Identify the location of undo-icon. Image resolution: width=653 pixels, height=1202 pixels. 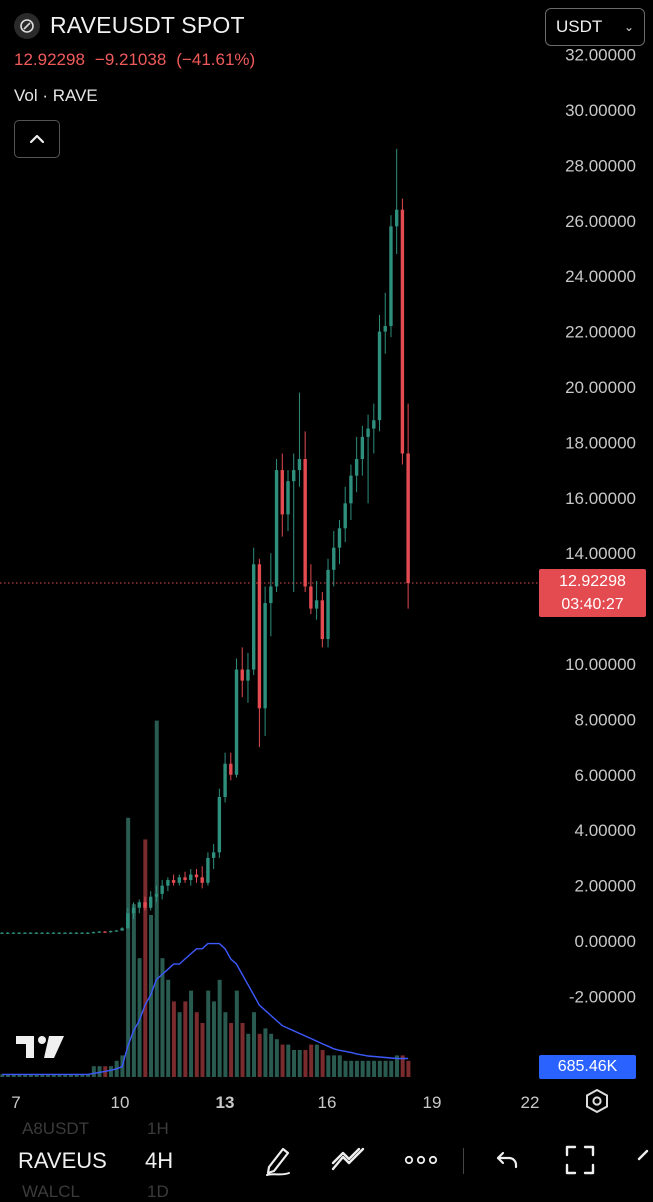
(507, 1160).